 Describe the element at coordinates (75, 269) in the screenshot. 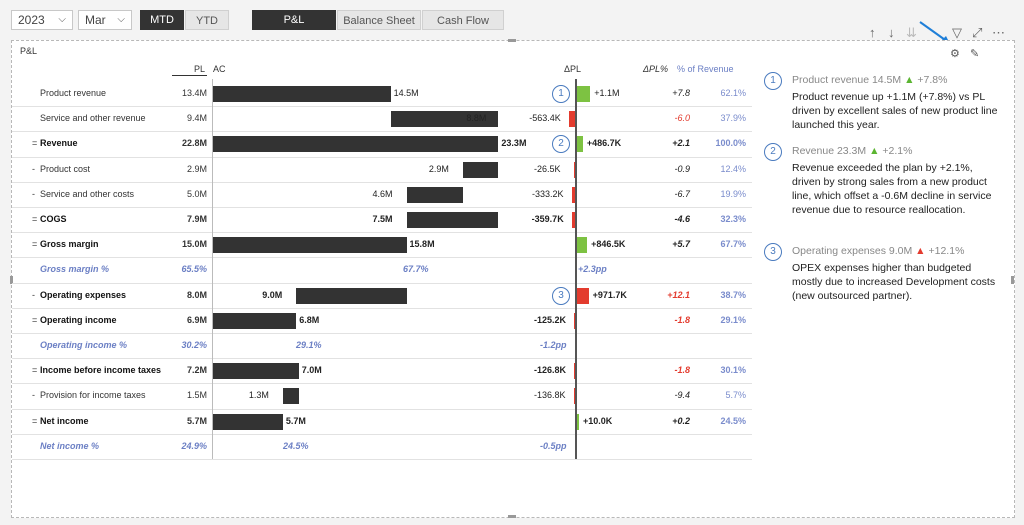

I see `row-label: Gross margin %` at that location.